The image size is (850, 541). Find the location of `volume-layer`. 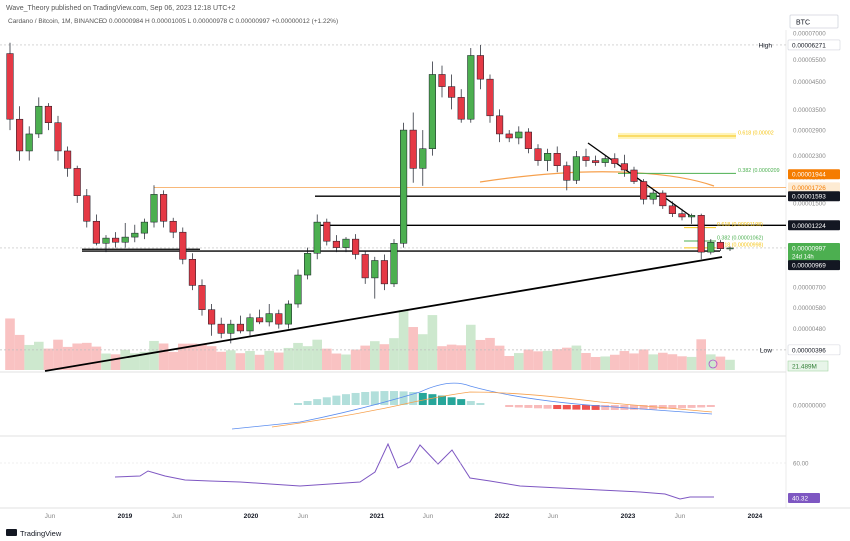

volume-layer is located at coordinates (370, 340).